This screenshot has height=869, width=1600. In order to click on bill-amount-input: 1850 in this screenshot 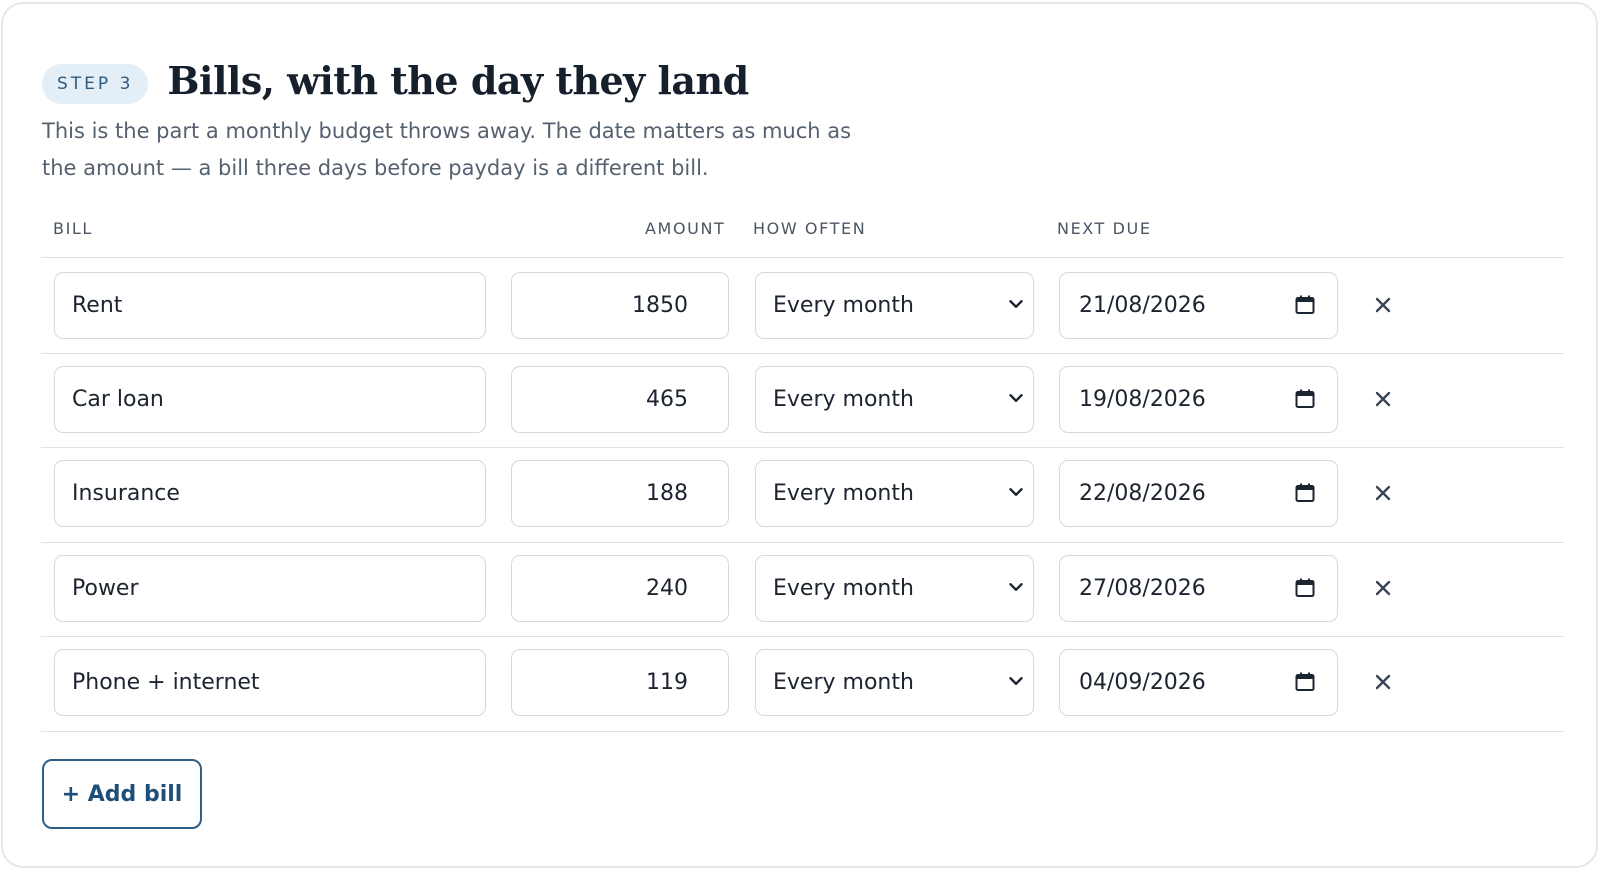, I will do `click(620, 305)`.